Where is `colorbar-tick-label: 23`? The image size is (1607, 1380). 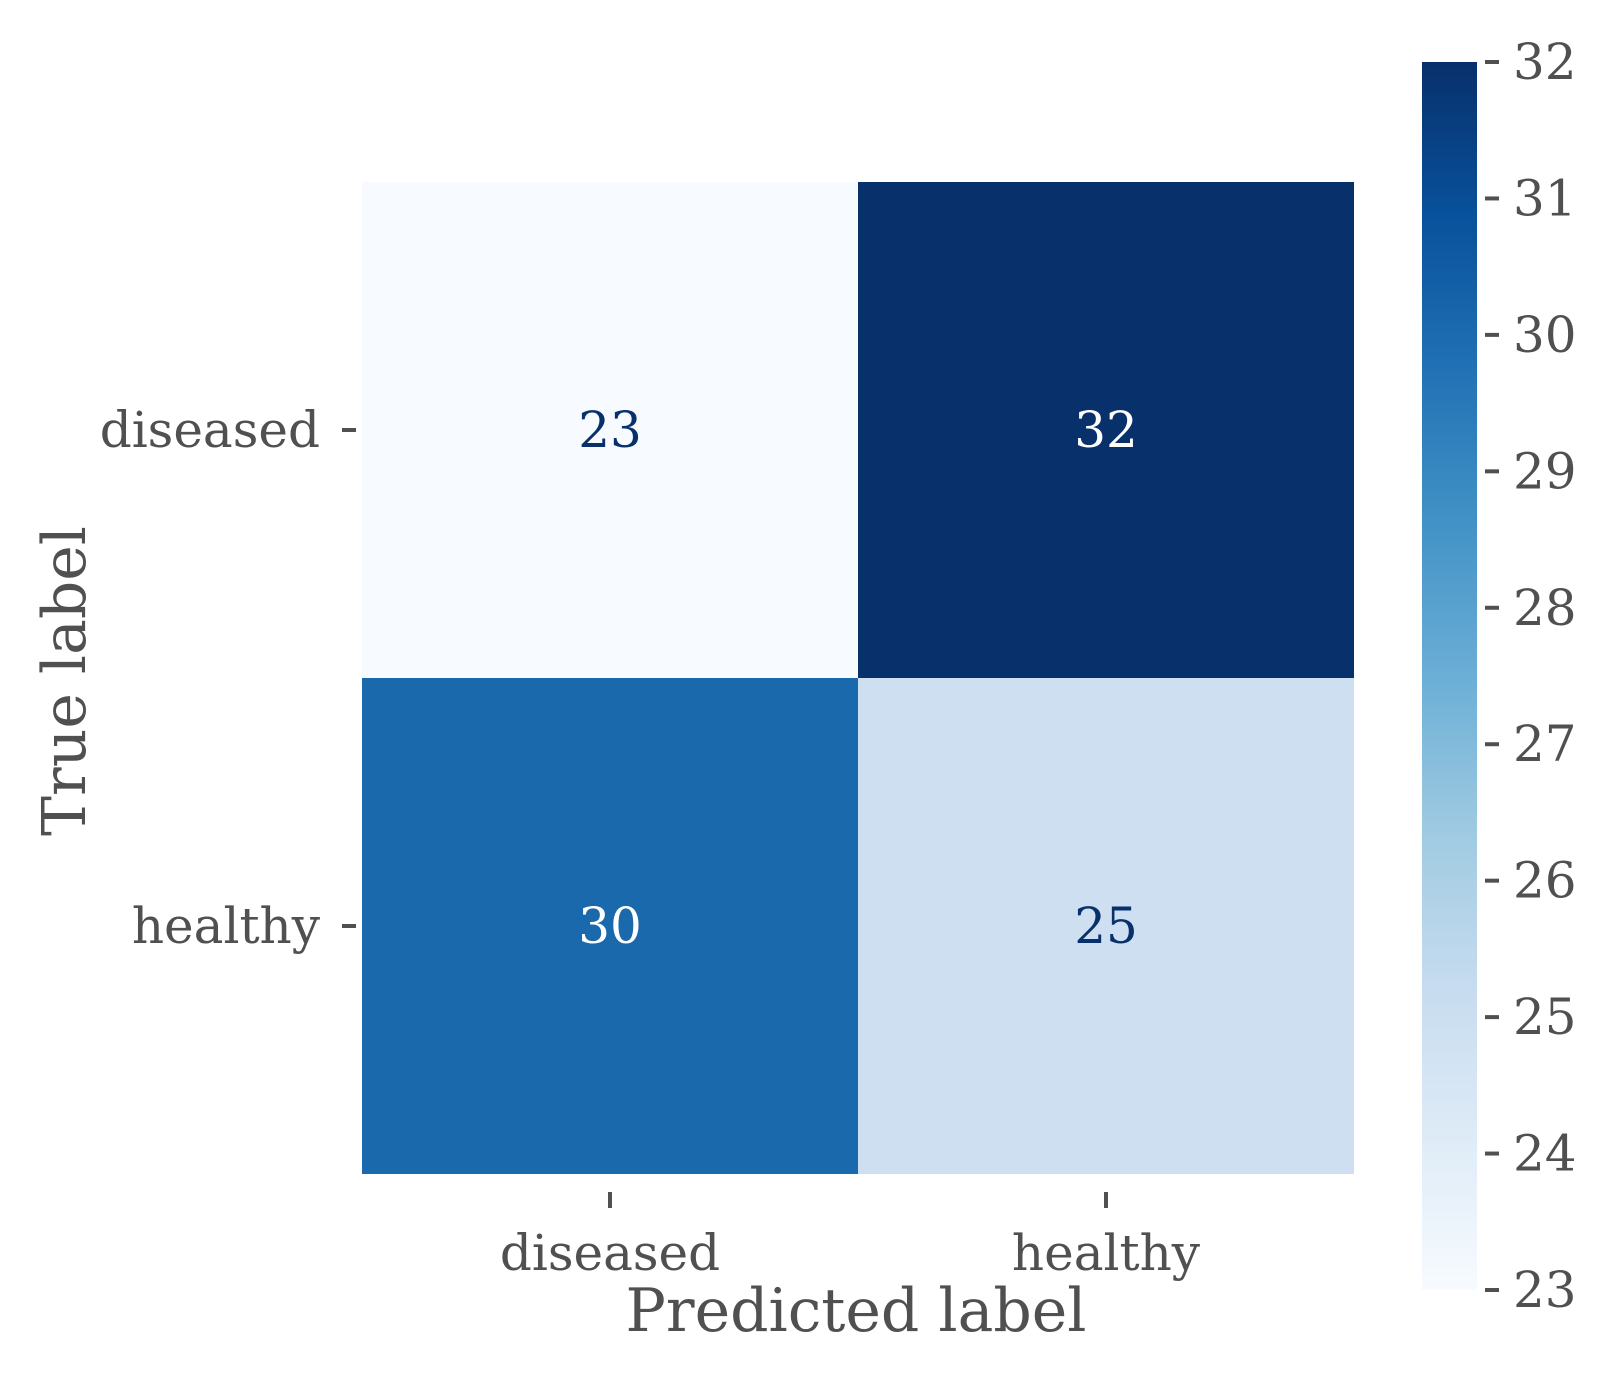 colorbar-tick-label: 23 is located at coordinates (1545, 1290).